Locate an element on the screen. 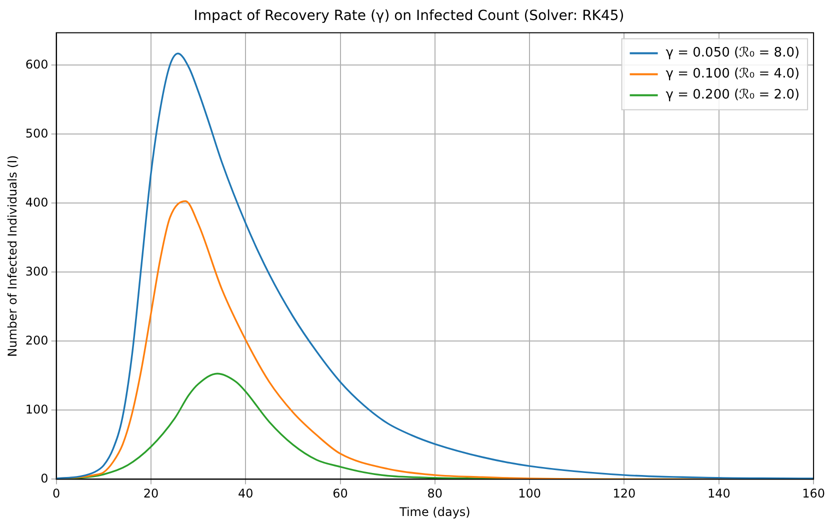 This screenshot has height=523, width=828. x-tick-label: 160 is located at coordinates (813, 493).